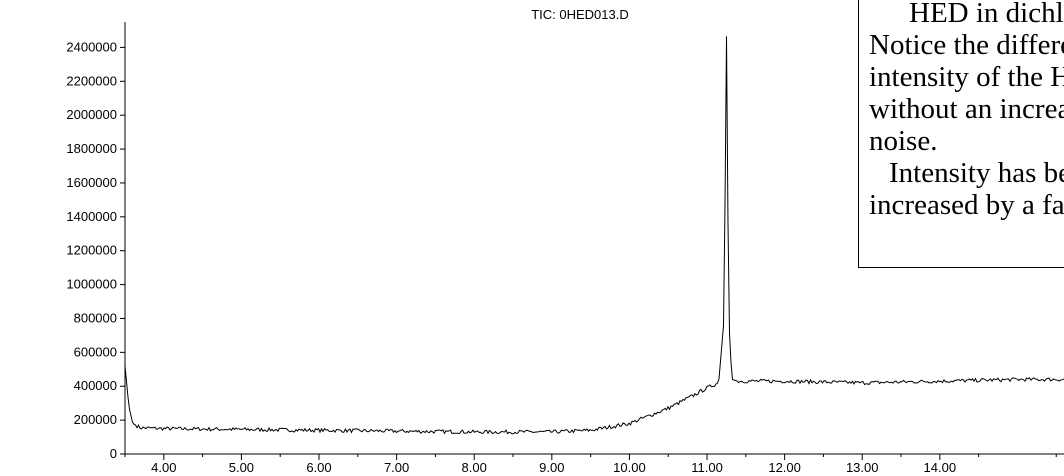 The image size is (1064, 476). I want to click on y-tick-label: 400000, so click(95, 385).